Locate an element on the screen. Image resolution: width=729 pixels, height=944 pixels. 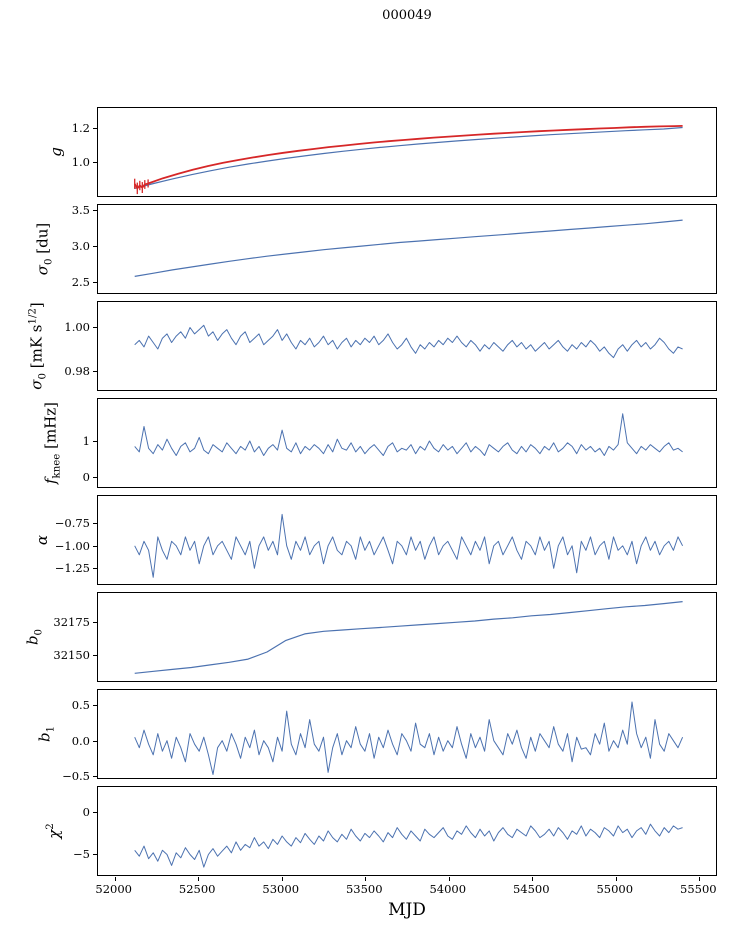
subplot-alpha: α −1.25 −1.00 −0.75 is located at coordinates (375, 540).